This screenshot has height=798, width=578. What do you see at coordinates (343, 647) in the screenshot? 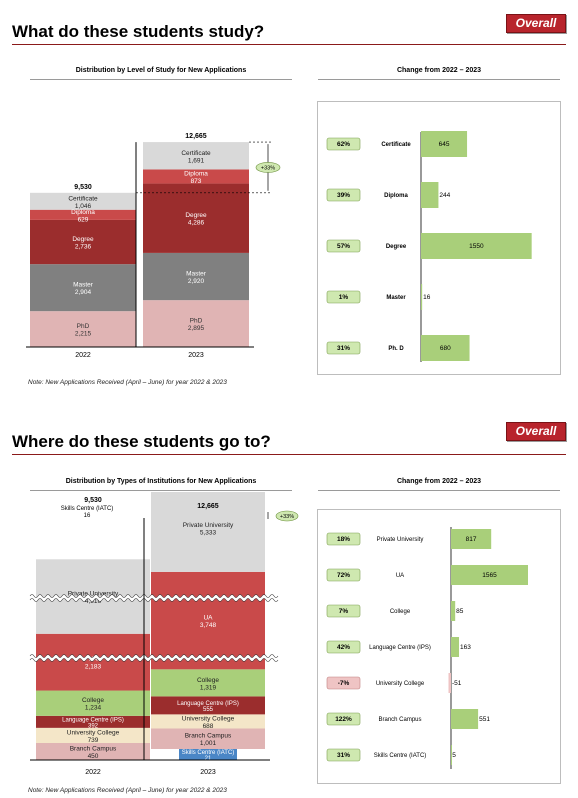
I see `pct-language-centre-ips: 42%` at bounding box center [343, 647].